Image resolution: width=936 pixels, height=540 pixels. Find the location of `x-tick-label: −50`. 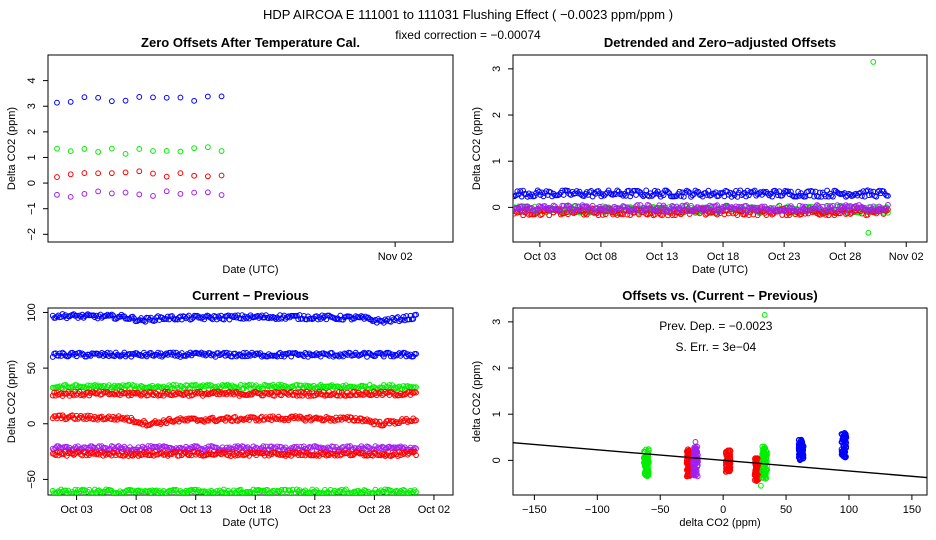

x-tick-label: −50 is located at coordinates (660, 510).